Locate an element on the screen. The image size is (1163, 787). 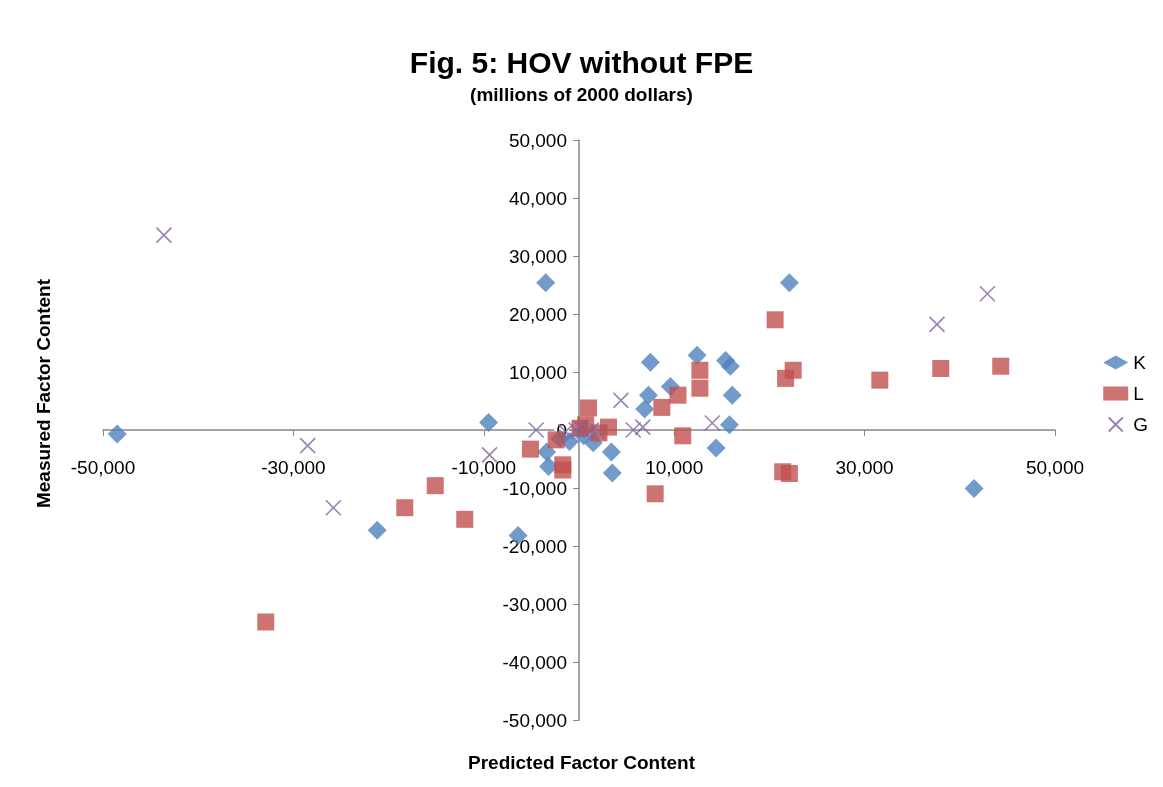
y-tick-label: 10,000 is located at coordinates (537, 372).